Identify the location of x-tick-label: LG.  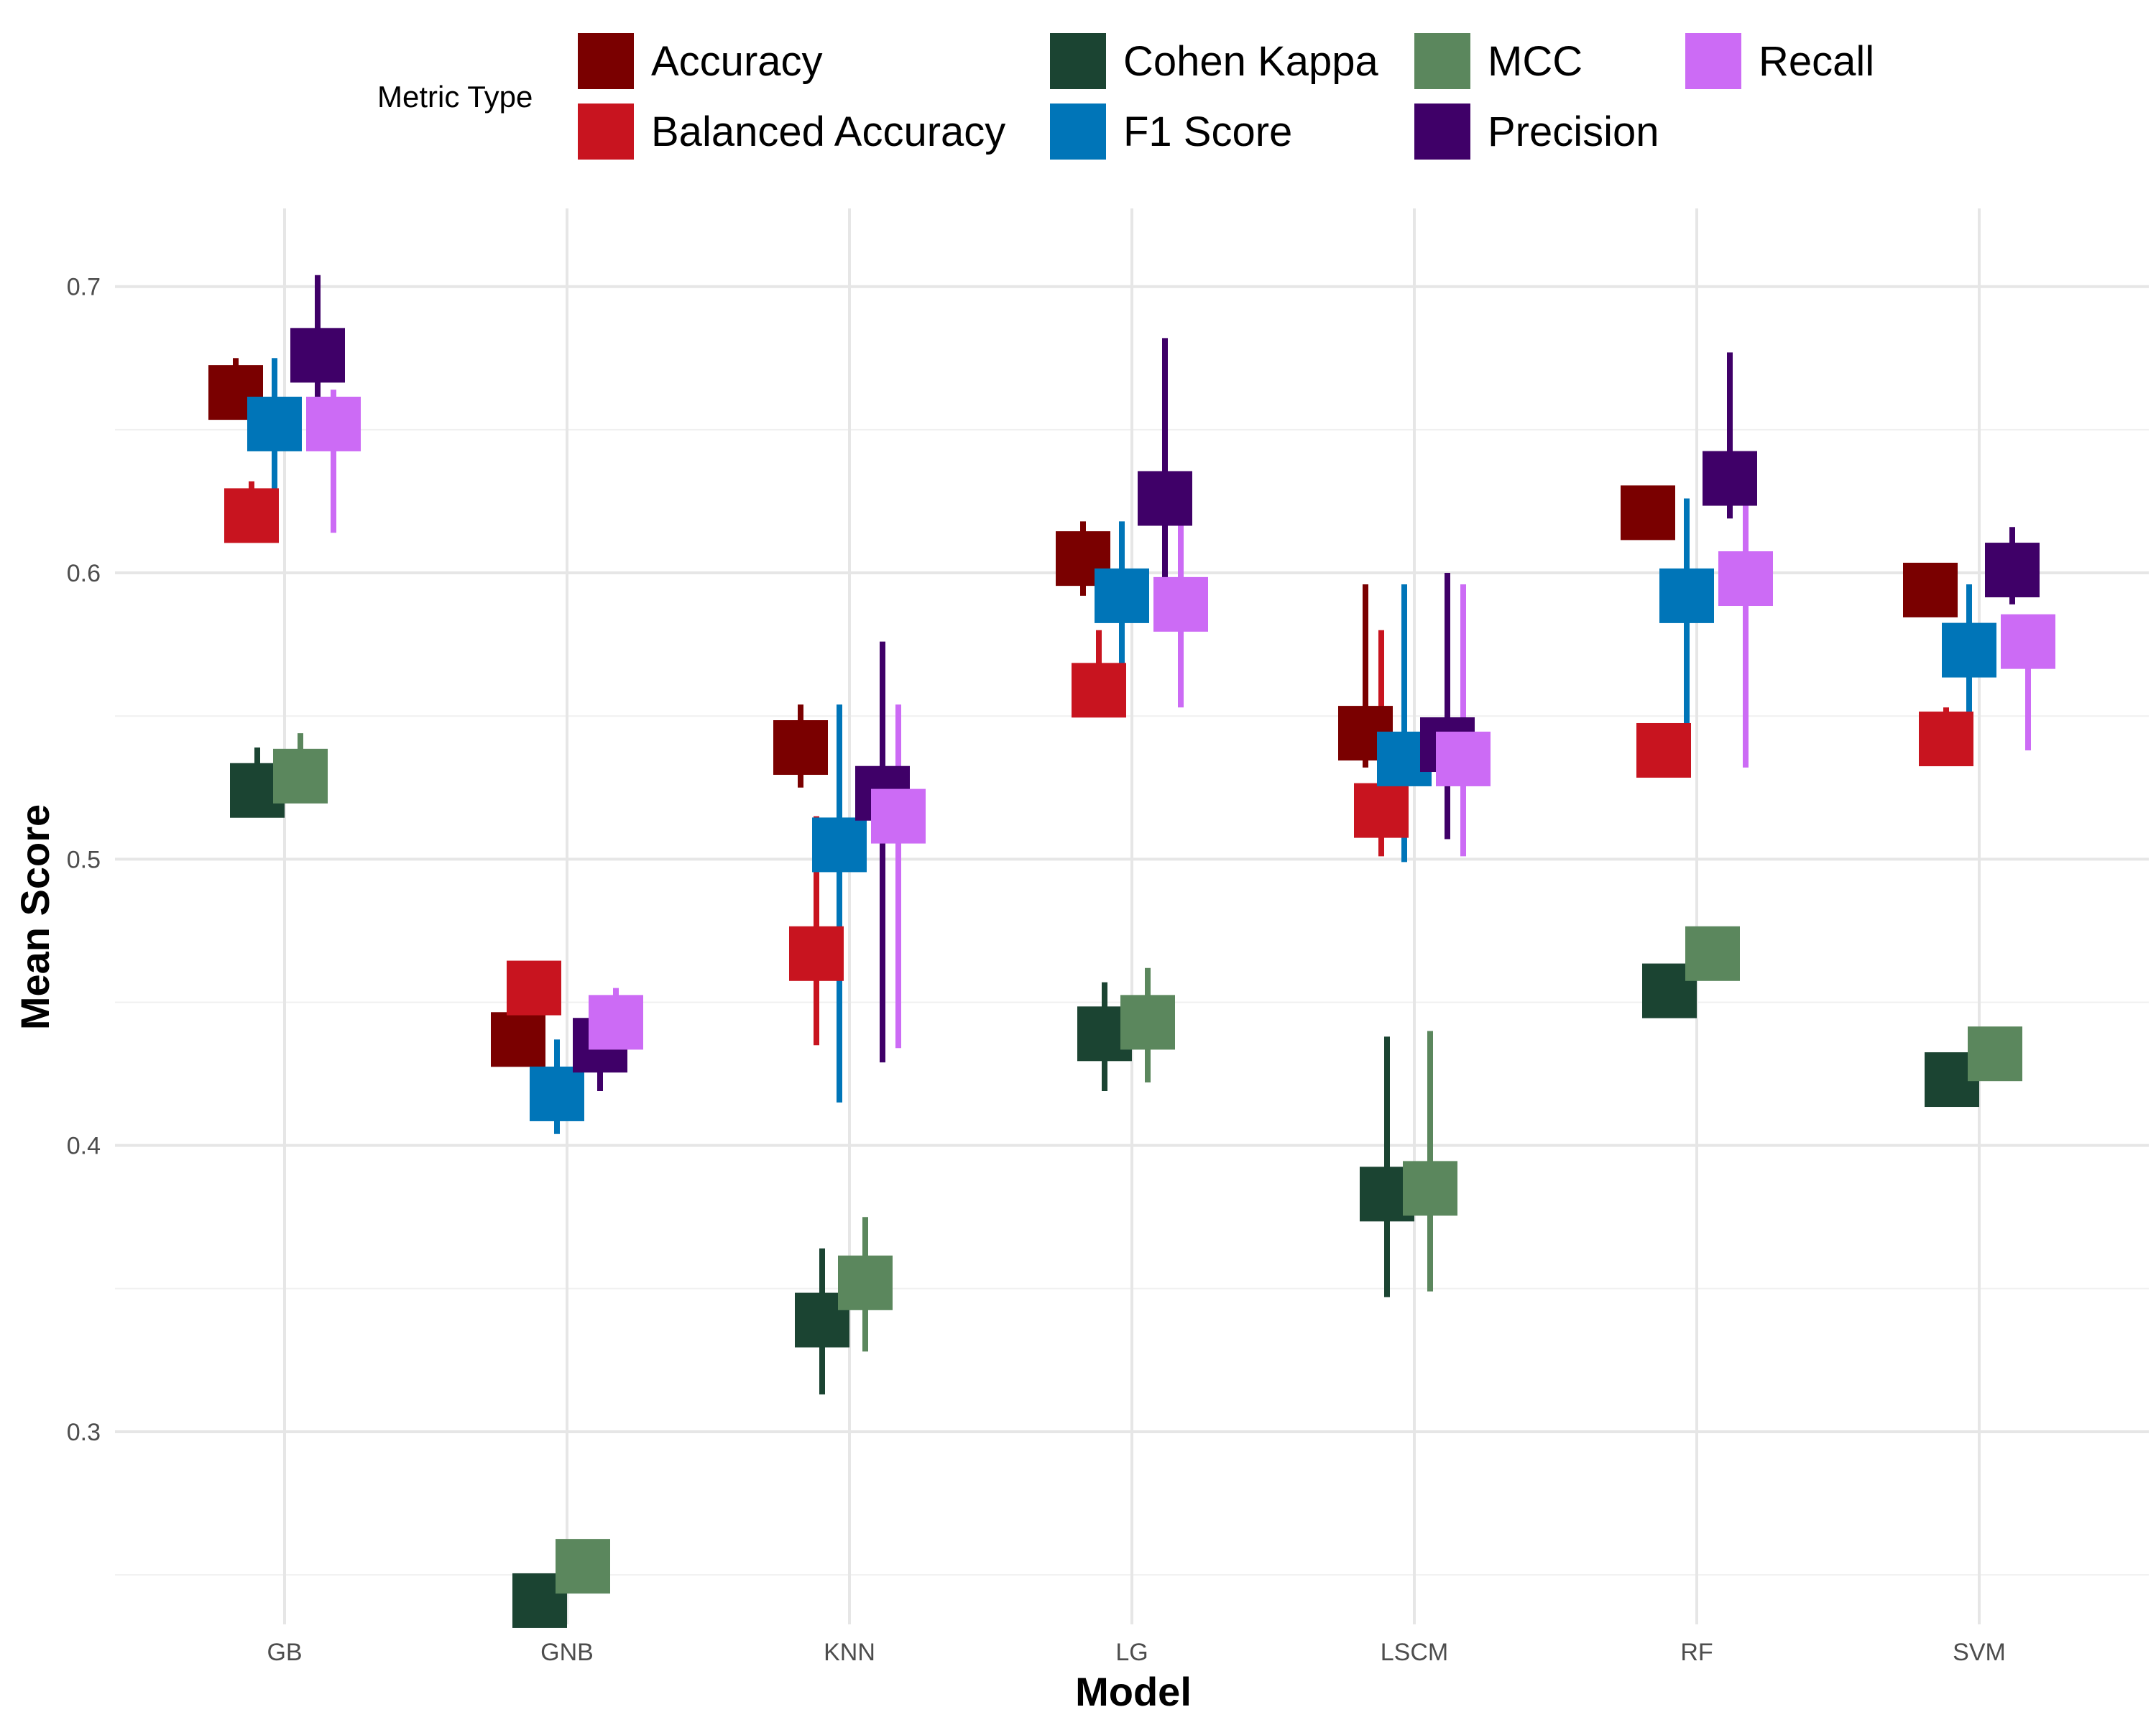
(1131, 1652).